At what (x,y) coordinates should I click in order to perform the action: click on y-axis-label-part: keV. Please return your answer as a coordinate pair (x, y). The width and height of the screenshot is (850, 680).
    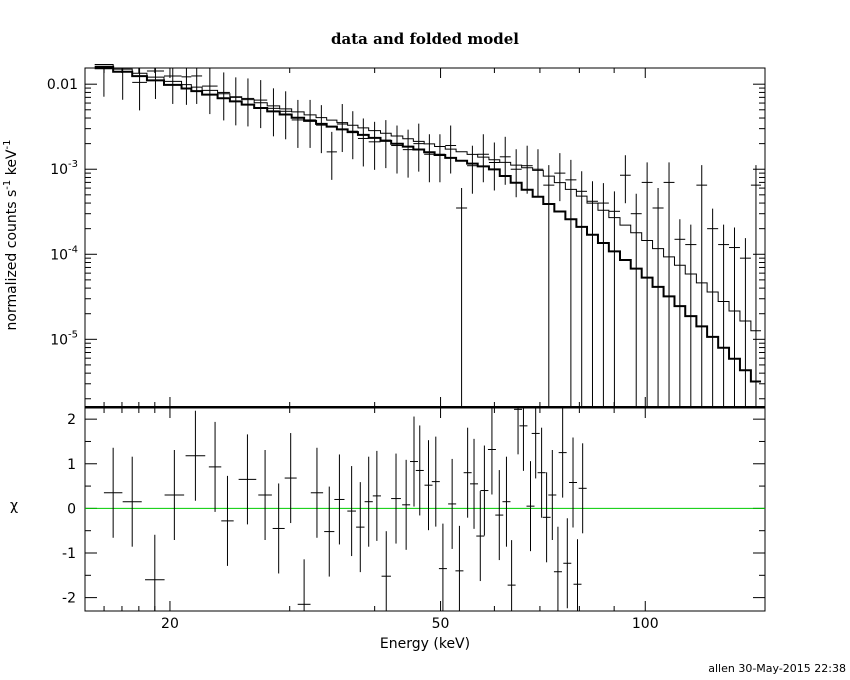
    Looking at the image, I should click on (12, 164).